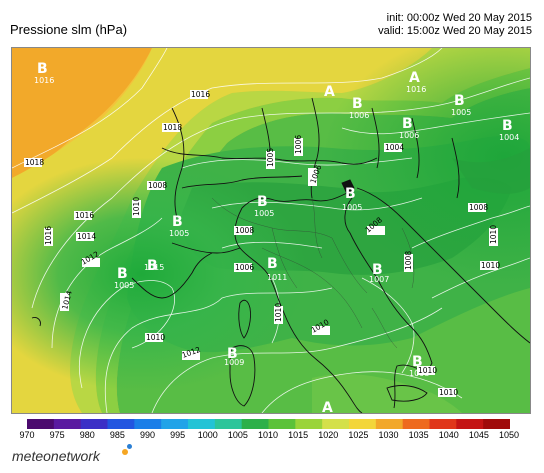 The height and width of the screenshot is (473, 544). Describe the element at coordinates (414, 78) in the screenshot. I see `svg-text: A` at that location.